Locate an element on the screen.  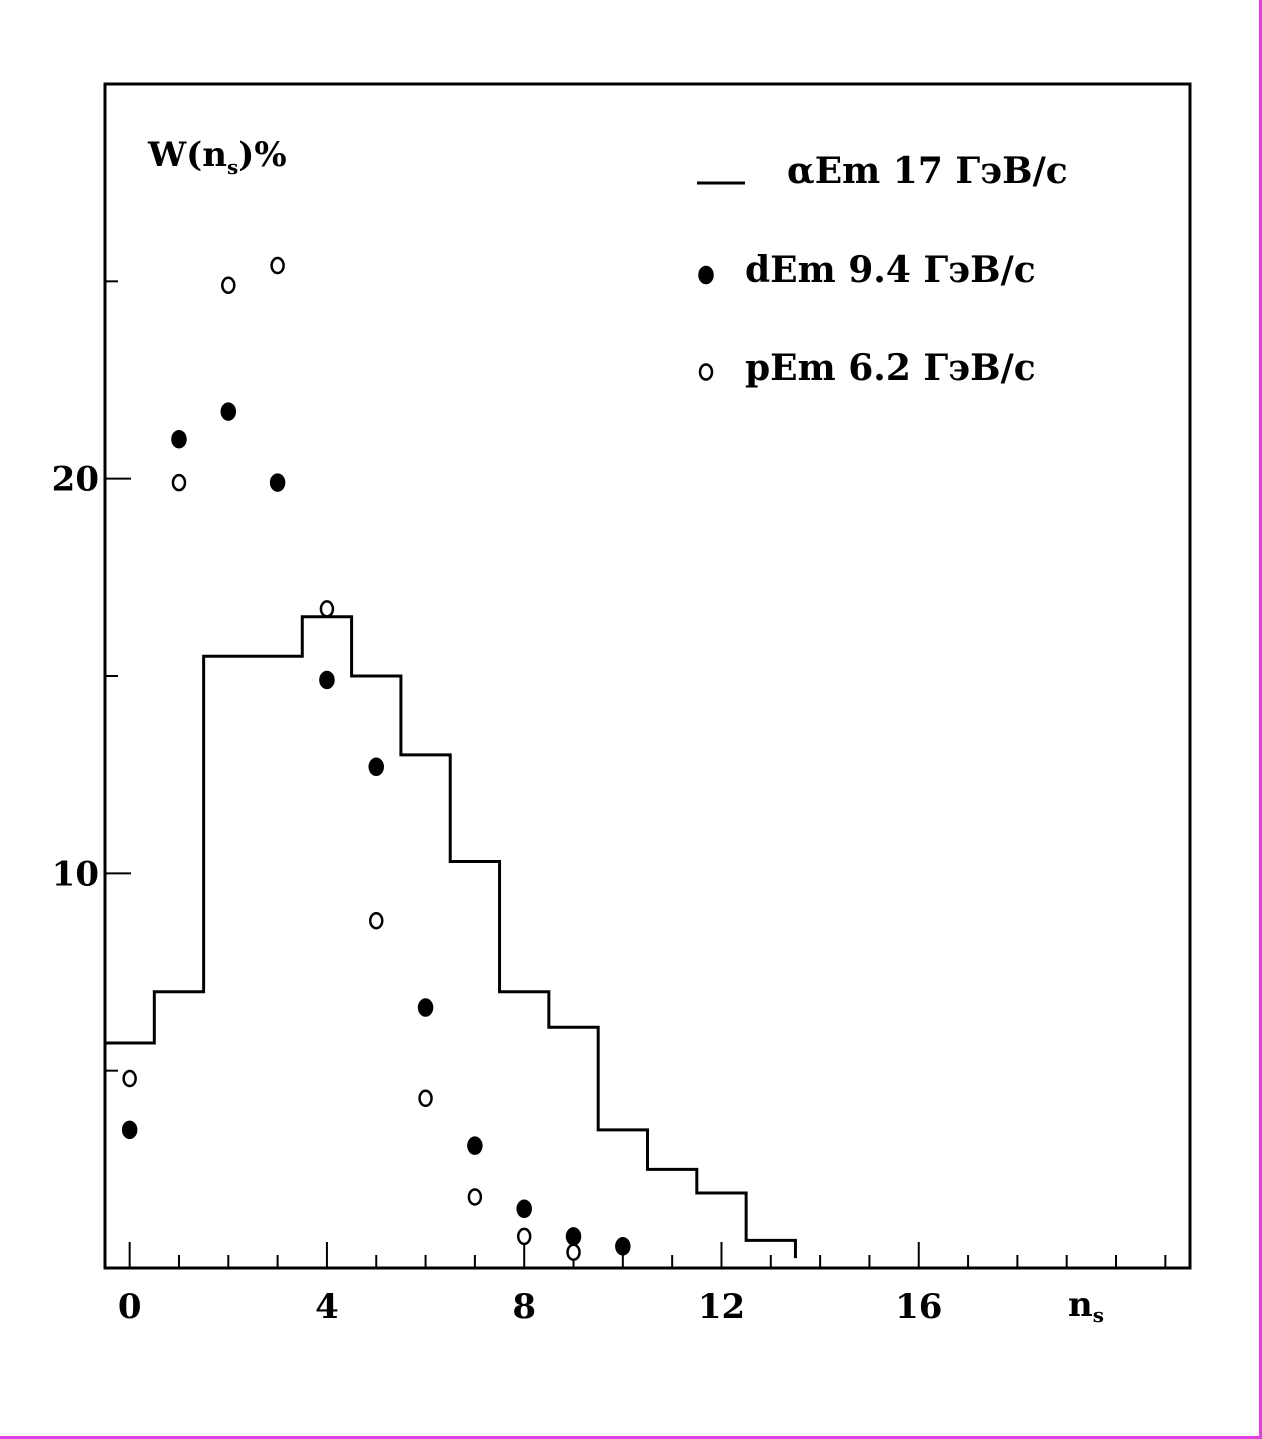
x-tick-label: 0 is located at coordinates (130, 1307).